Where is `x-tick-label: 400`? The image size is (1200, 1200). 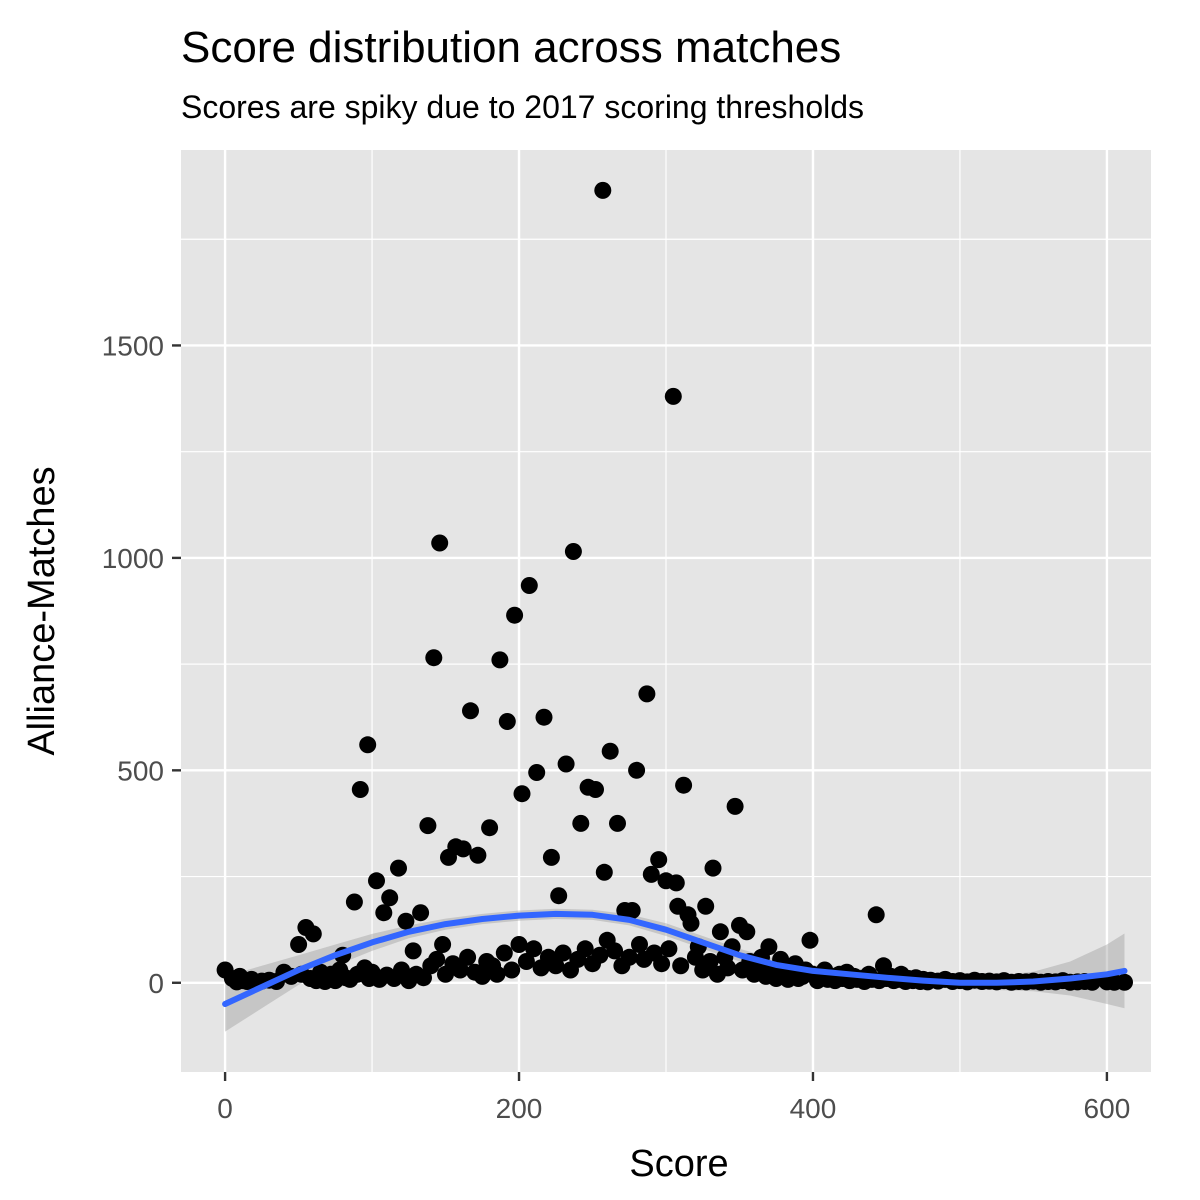
x-tick-label: 400 is located at coordinates (813, 1108).